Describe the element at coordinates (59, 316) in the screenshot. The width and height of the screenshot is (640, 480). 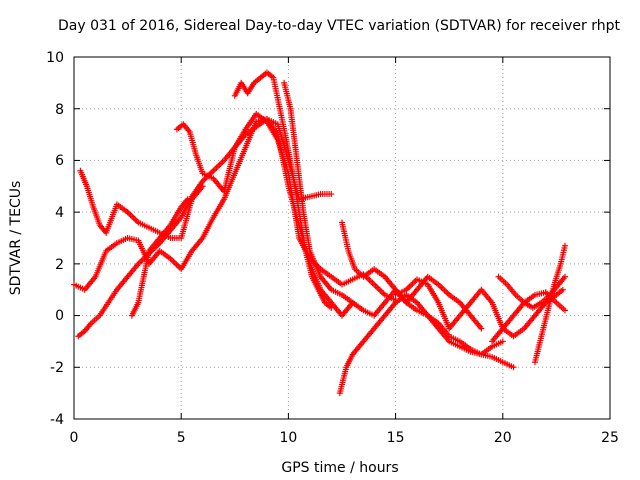
I see `y-tick-label: 0` at that location.